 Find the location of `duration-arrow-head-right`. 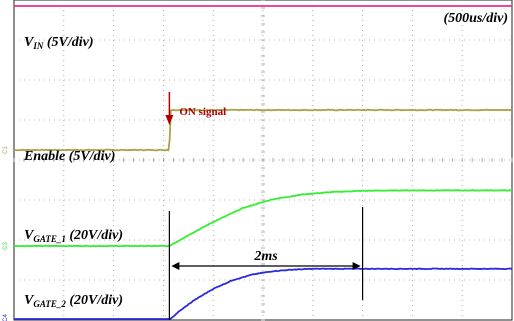

duration-arrow-head-right is located at coordinates (356, 266).